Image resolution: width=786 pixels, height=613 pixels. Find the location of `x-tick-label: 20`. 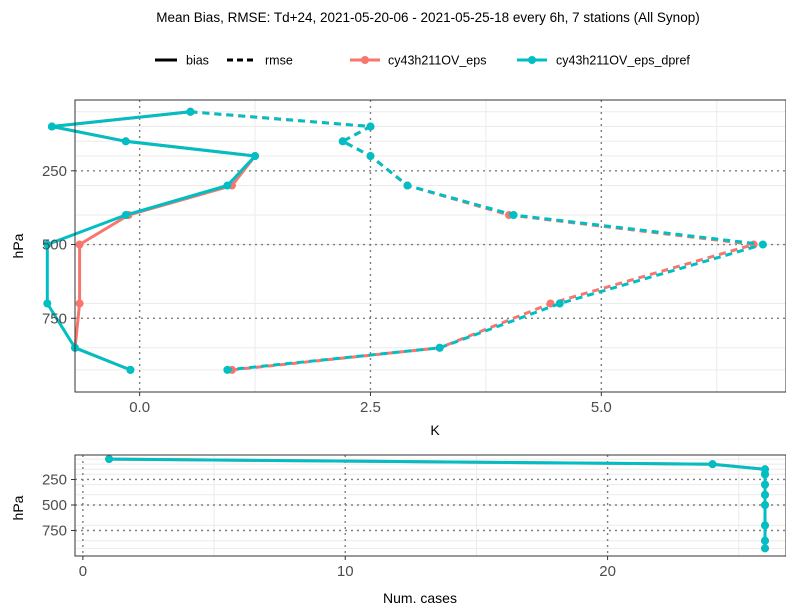

x-tick-label: 20 is located at coordinates (607, 571).